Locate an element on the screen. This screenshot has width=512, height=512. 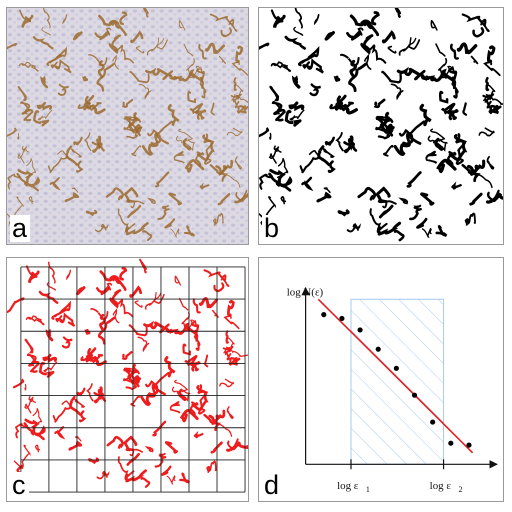
tick-label-eps2: log ε is located at coordinates (441, 486).